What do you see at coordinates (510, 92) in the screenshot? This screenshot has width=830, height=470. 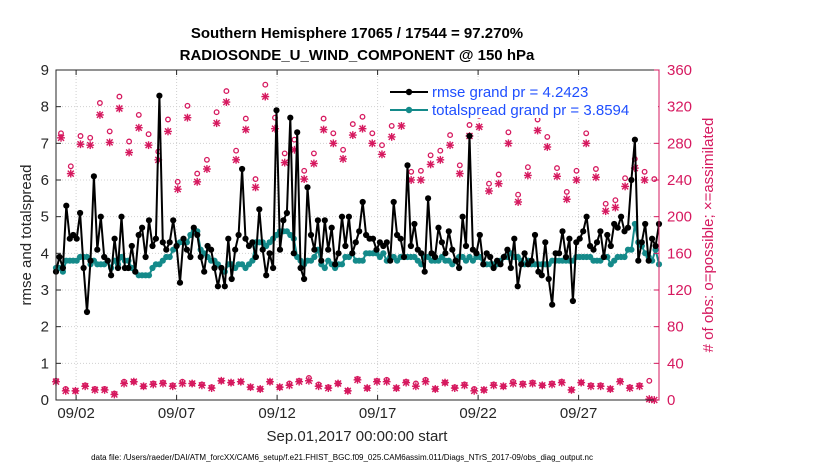 I see `legend-rmse-label: rmse grand pr = 4.2423` at bounding box center [510, 92].